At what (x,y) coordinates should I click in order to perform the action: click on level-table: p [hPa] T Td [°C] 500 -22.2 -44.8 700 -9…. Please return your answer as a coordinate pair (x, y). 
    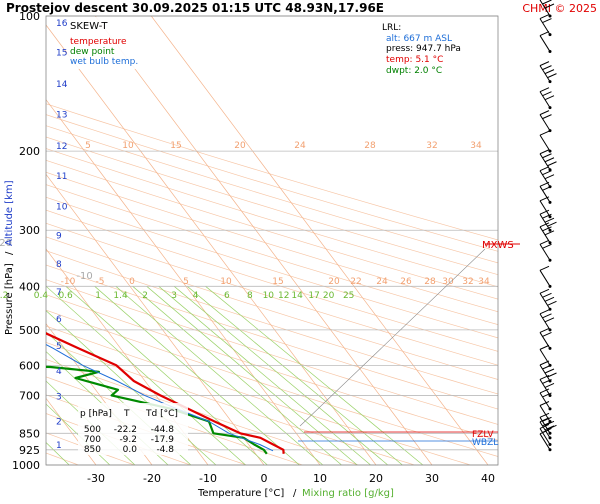
    Looking at the image, I should click on (133, 429).